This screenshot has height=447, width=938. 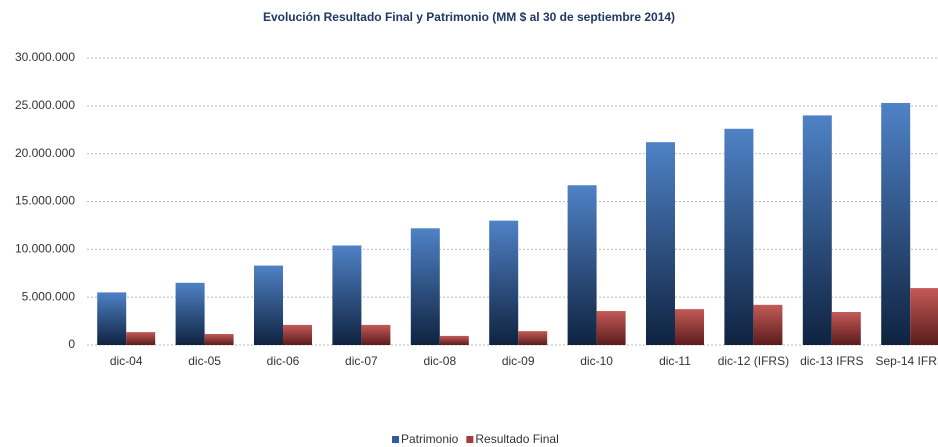 What do you see at coordinates (675, 361) in the screenshot?
I see `x-tick-label: dic-11` at bounding box center [675, 361].